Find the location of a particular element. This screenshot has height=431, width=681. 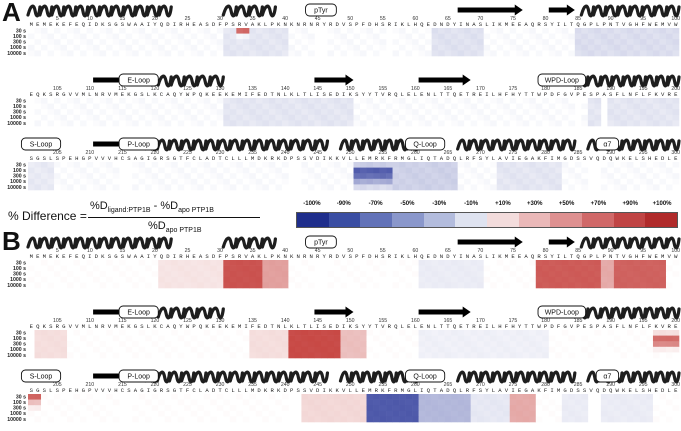

residue-letter: Q is located at coordinates (455, 94).